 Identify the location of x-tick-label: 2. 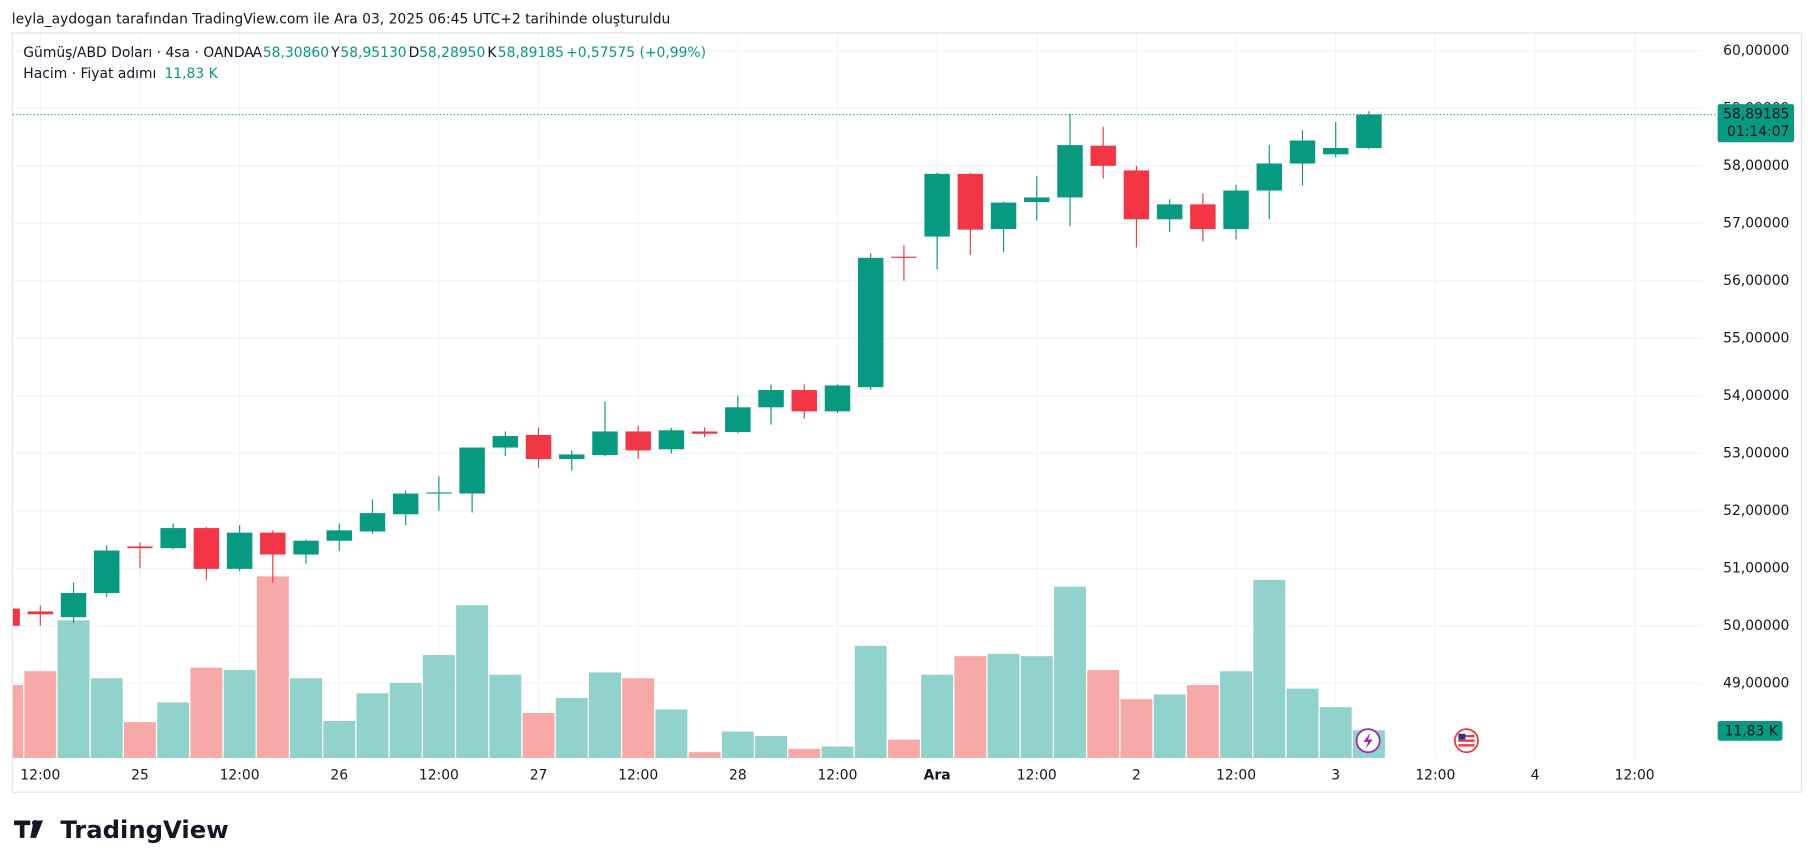
(1136, 775).